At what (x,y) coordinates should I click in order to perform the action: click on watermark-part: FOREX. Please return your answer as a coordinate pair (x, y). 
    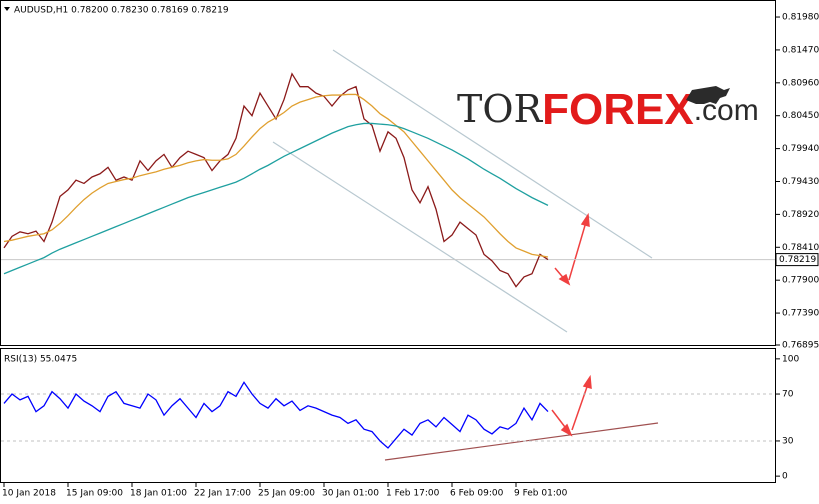
    Looking at the image, I should click on (618, 109).